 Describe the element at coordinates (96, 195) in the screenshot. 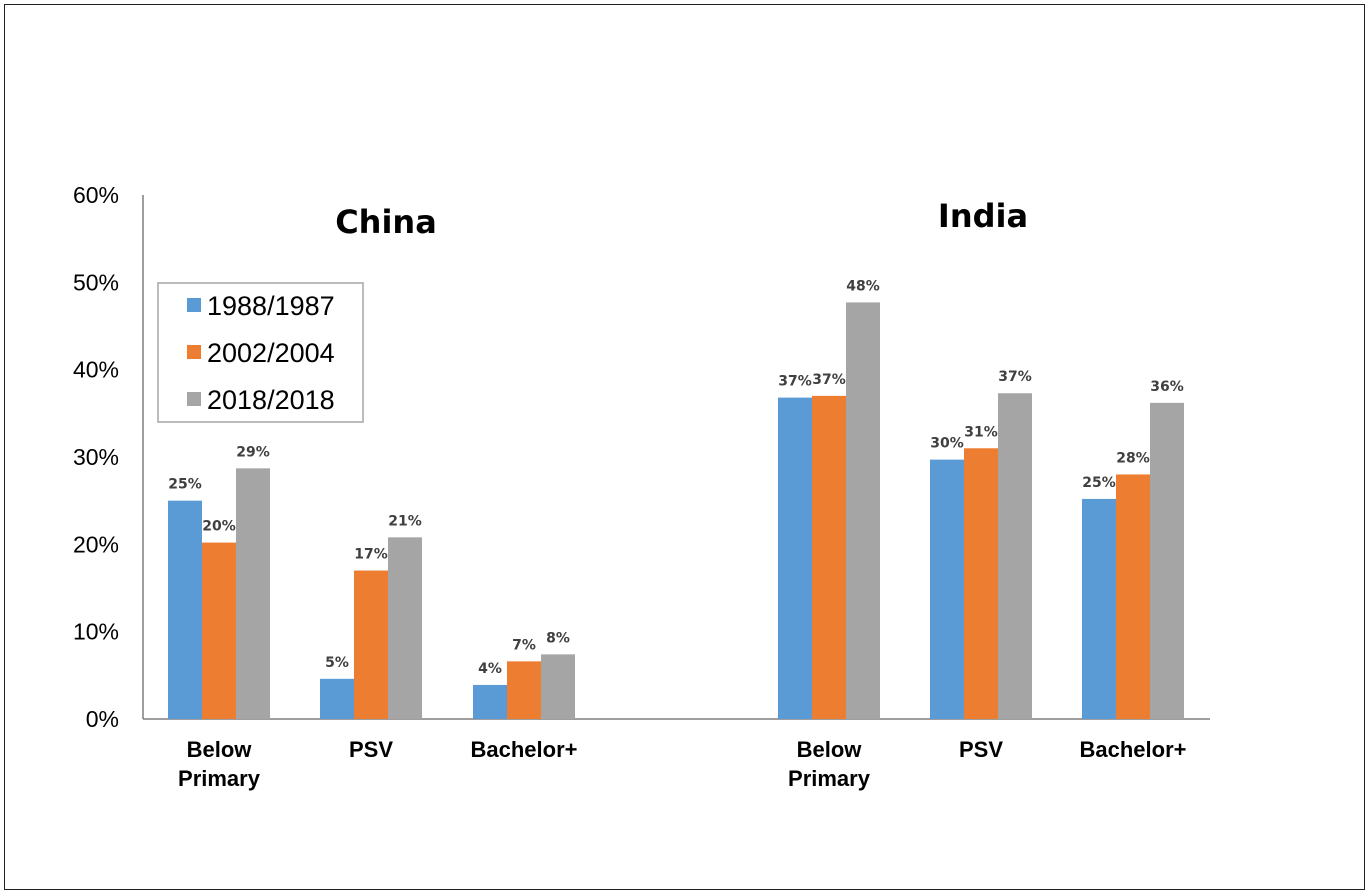

I see `y-tick-label: 60%` at that location.